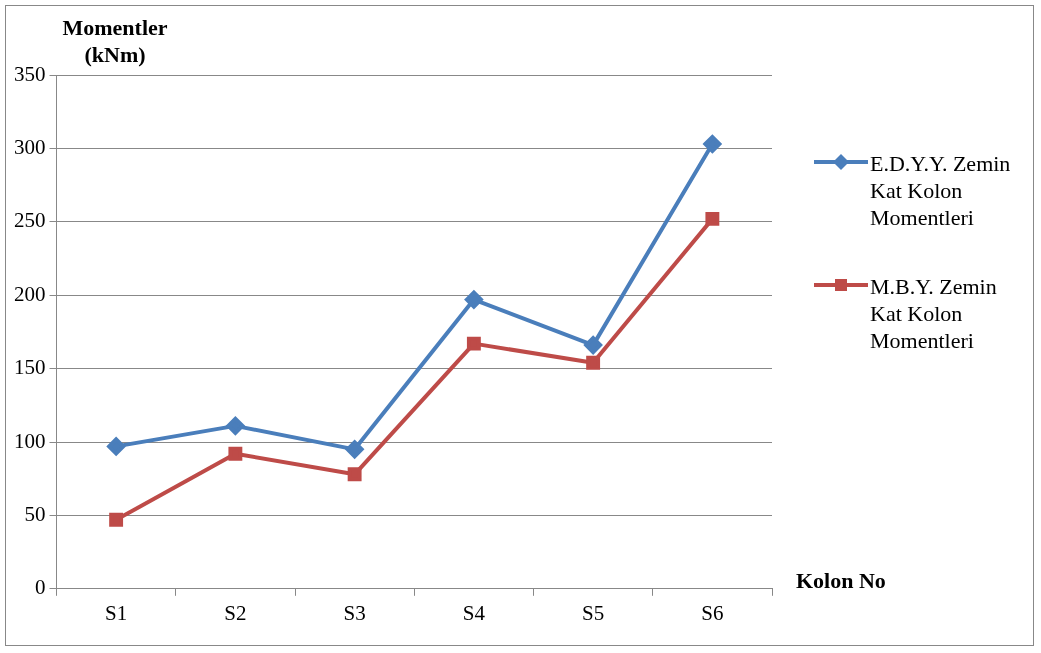 This screenshot has height=653, width=1041. I want to click on x-tick-label: S4, so click(474, 612).